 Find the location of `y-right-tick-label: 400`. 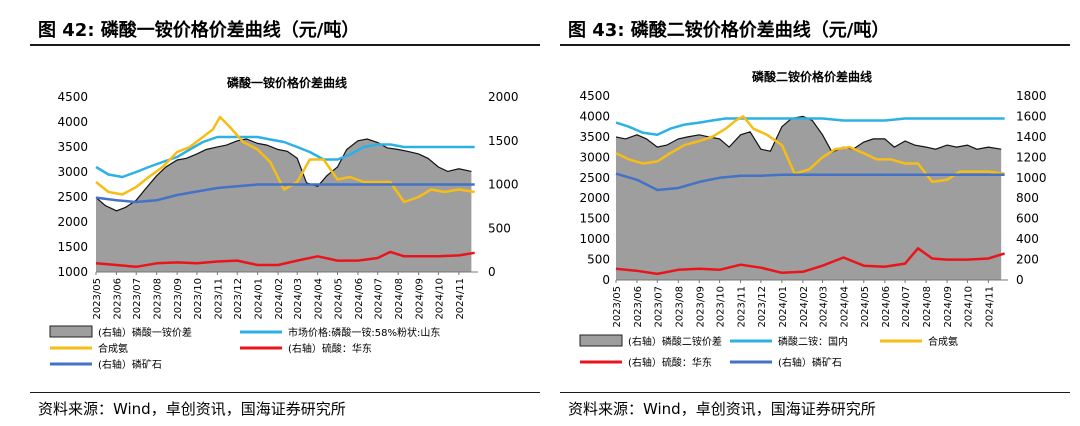

y-right-tick-label: 400 is located at coordinates (1027, 239).